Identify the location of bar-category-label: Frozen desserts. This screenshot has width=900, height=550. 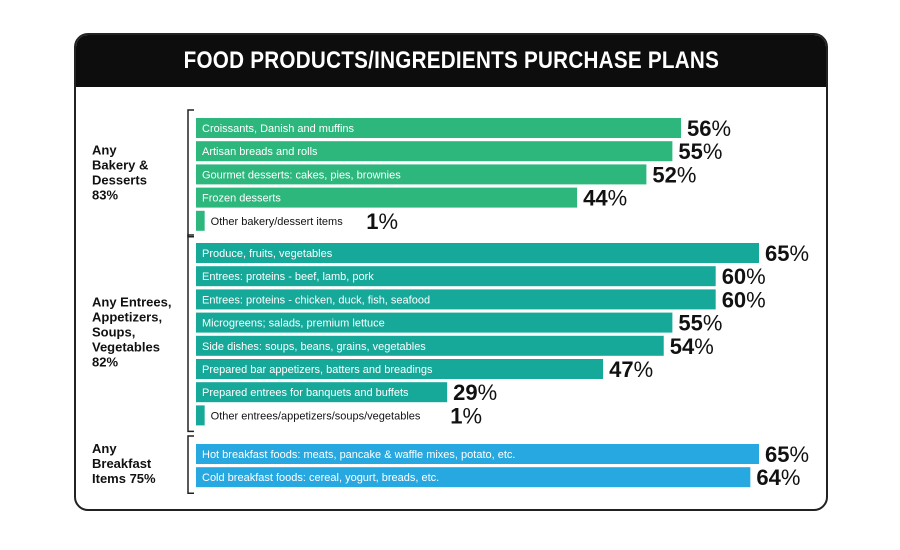
(241, 199).